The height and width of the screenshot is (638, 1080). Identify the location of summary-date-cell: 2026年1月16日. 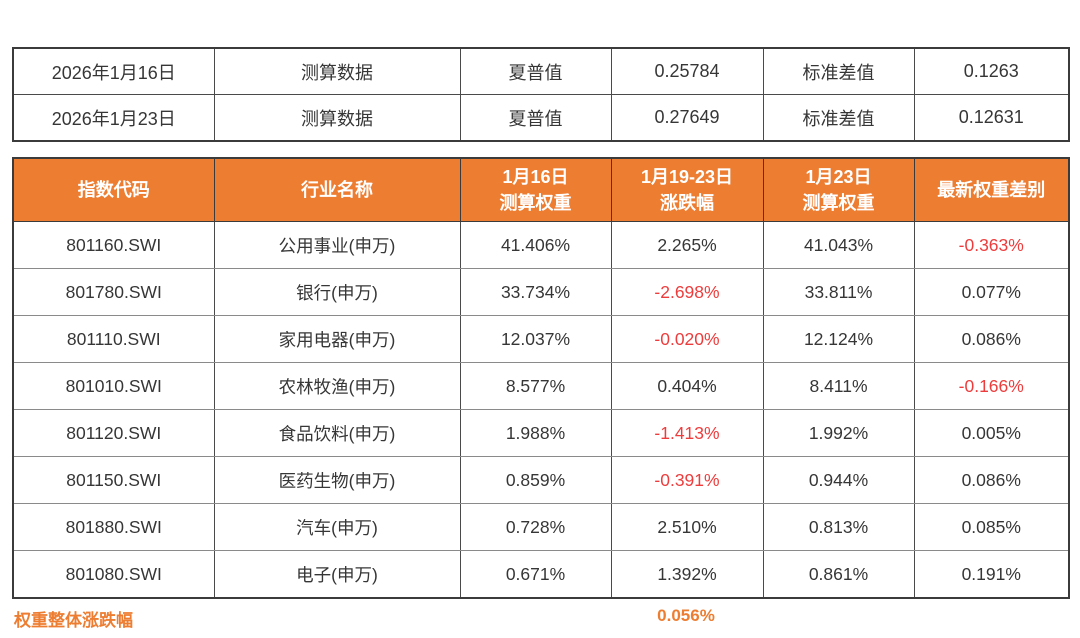
(113, 71).